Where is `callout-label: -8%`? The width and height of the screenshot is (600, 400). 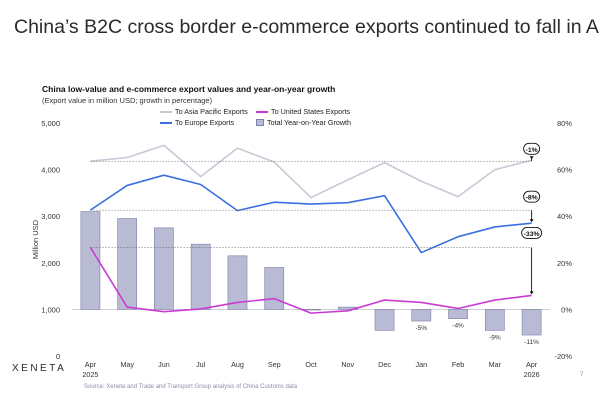 callout-label: -8% is located at coordinates (532, 198).